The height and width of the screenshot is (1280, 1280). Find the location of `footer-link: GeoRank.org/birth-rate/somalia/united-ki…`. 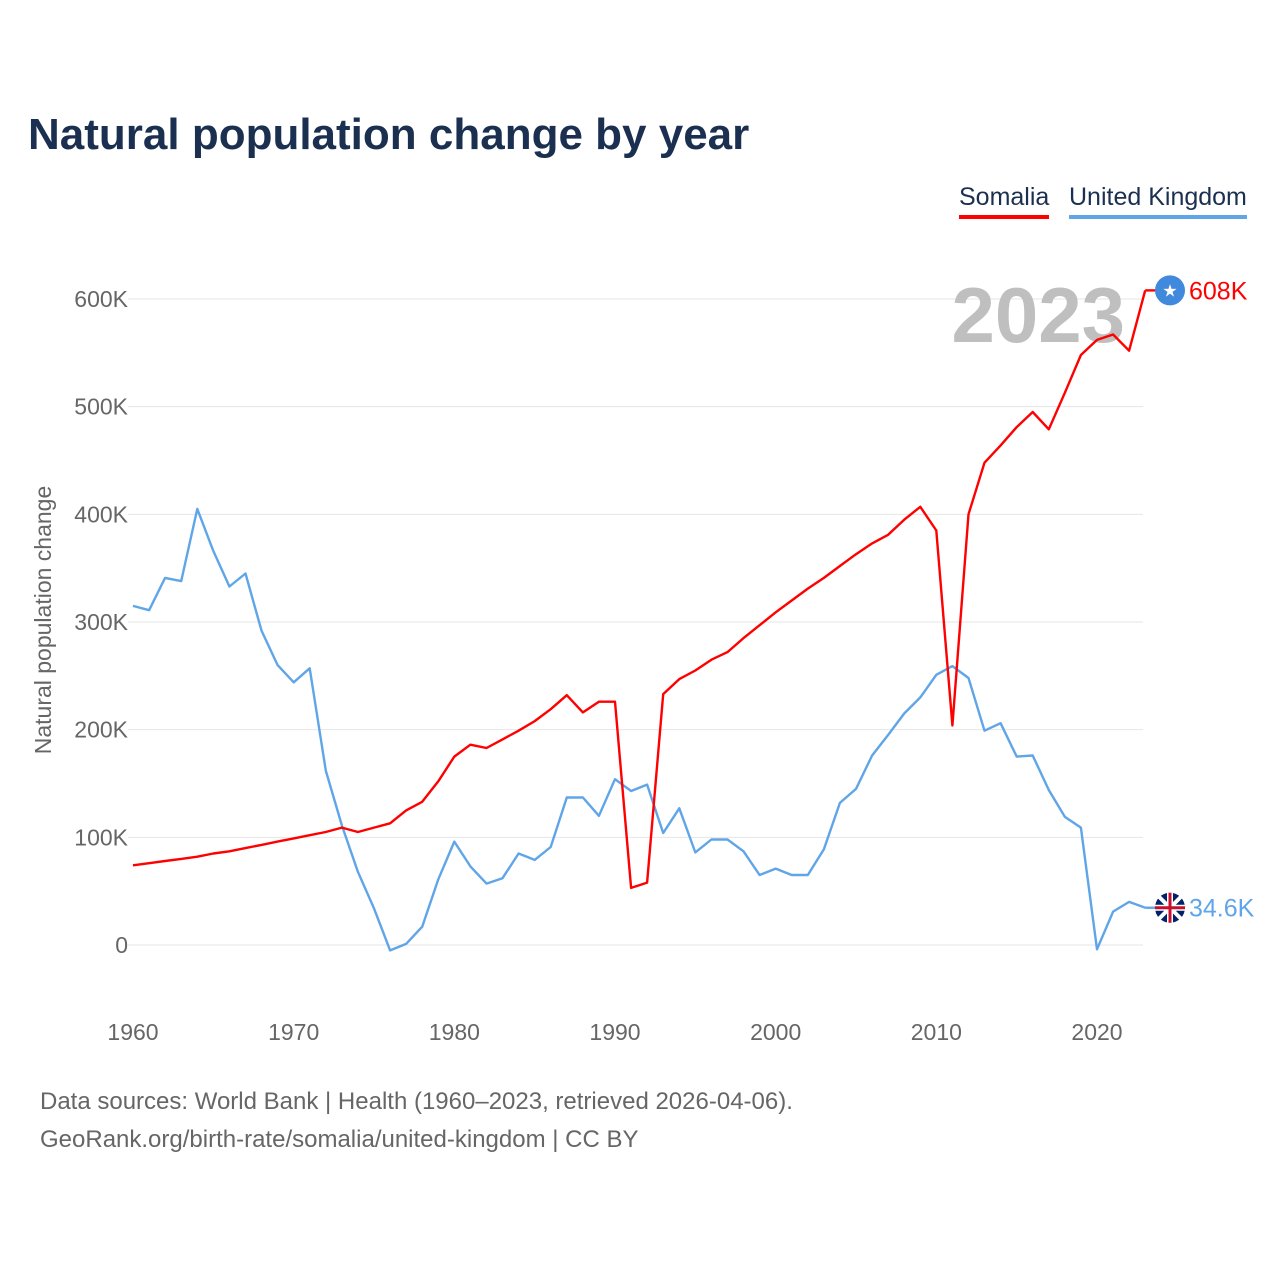

footer-link: GeoRank.org/birth-rate/somalia/united-ki… is located at coordinates (339, 1139).